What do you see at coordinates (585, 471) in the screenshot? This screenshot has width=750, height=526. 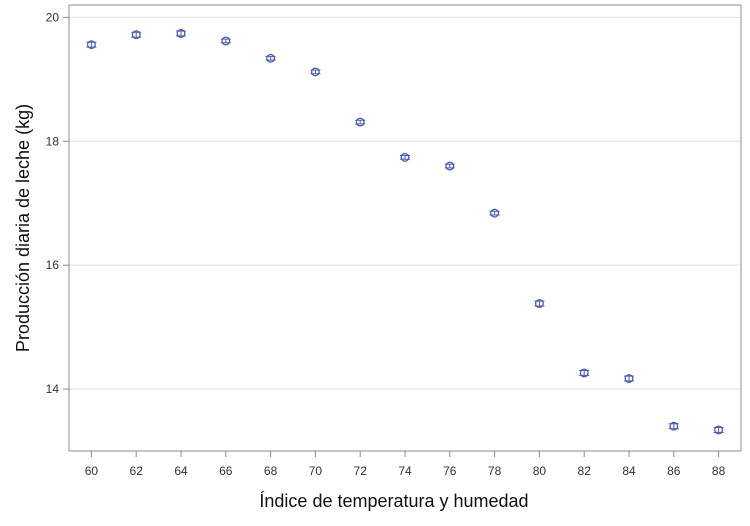 I see `x-tick-label: 82` at bounding box center [585, 471].